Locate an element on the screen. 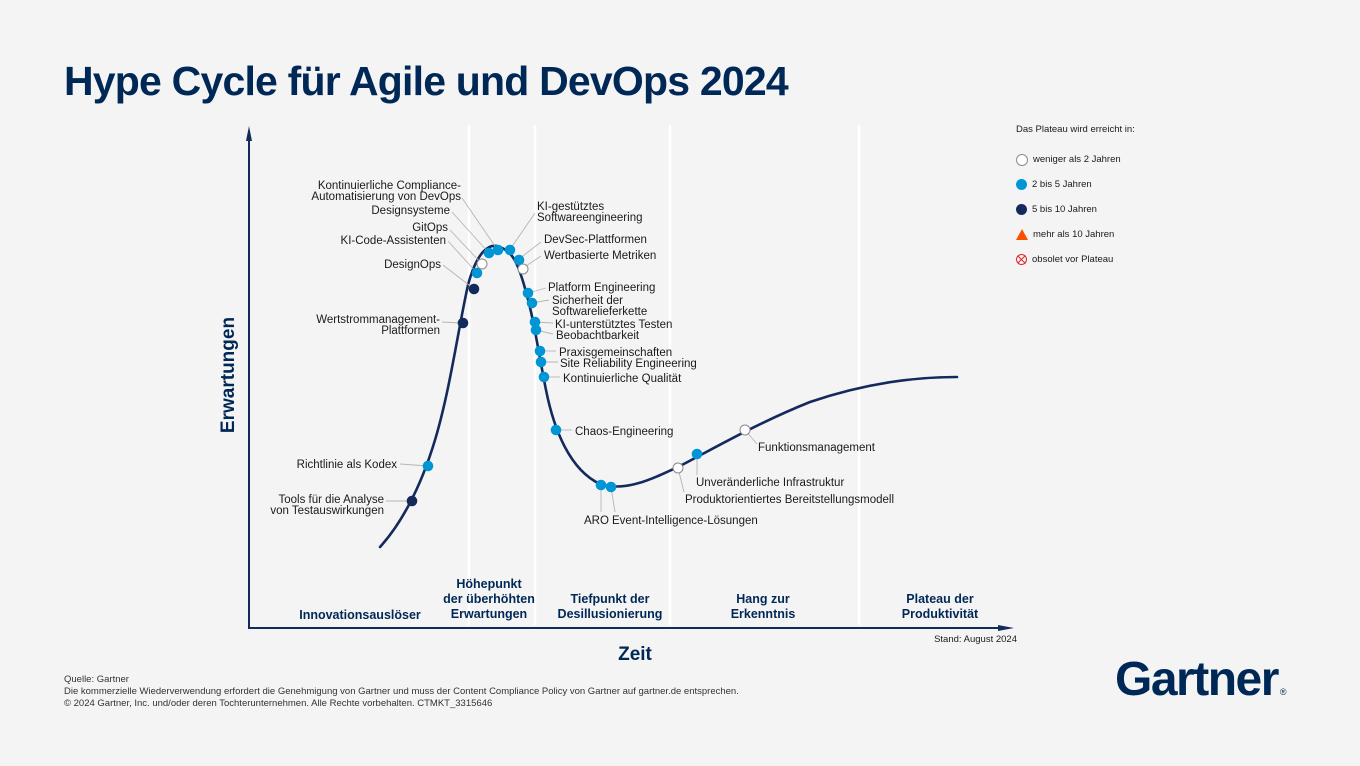  label-designsysteme: Designsysteme is located at coordinates (410, 211).